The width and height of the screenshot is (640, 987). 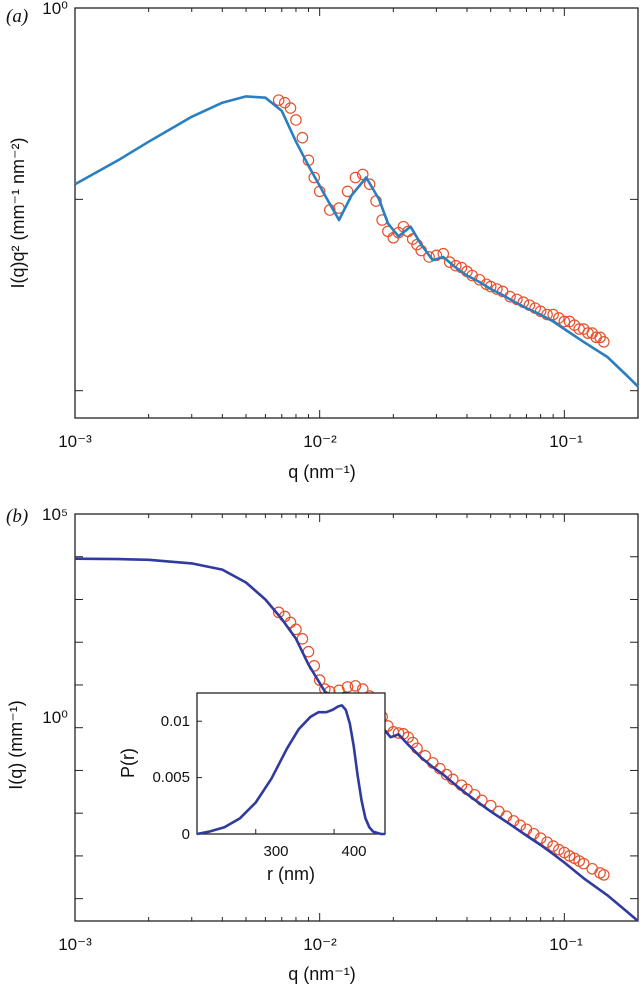 I want to click on inset-xtick-300: 300, so click(x=275, y=851).